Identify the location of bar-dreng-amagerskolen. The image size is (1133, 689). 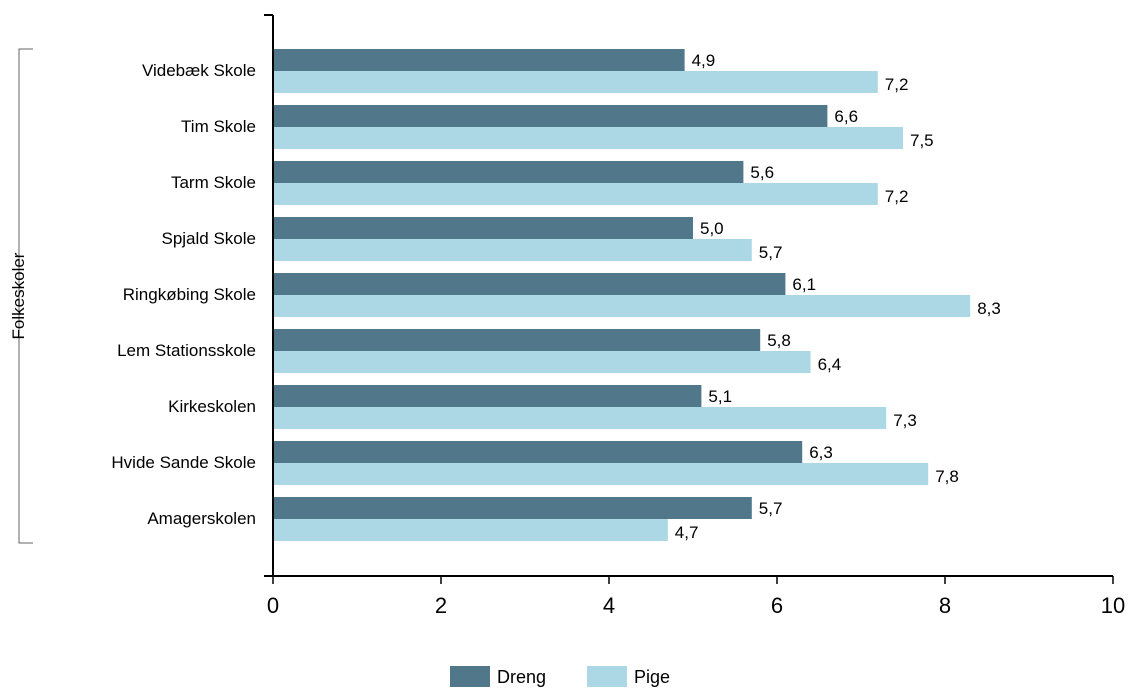
(512, 508).